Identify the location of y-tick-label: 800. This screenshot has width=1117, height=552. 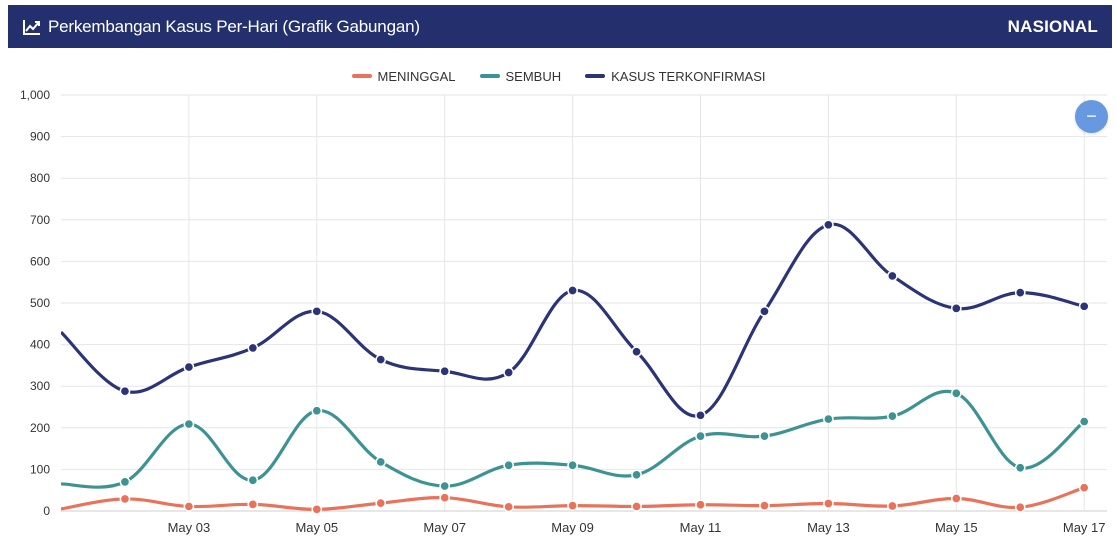
(40, 178).